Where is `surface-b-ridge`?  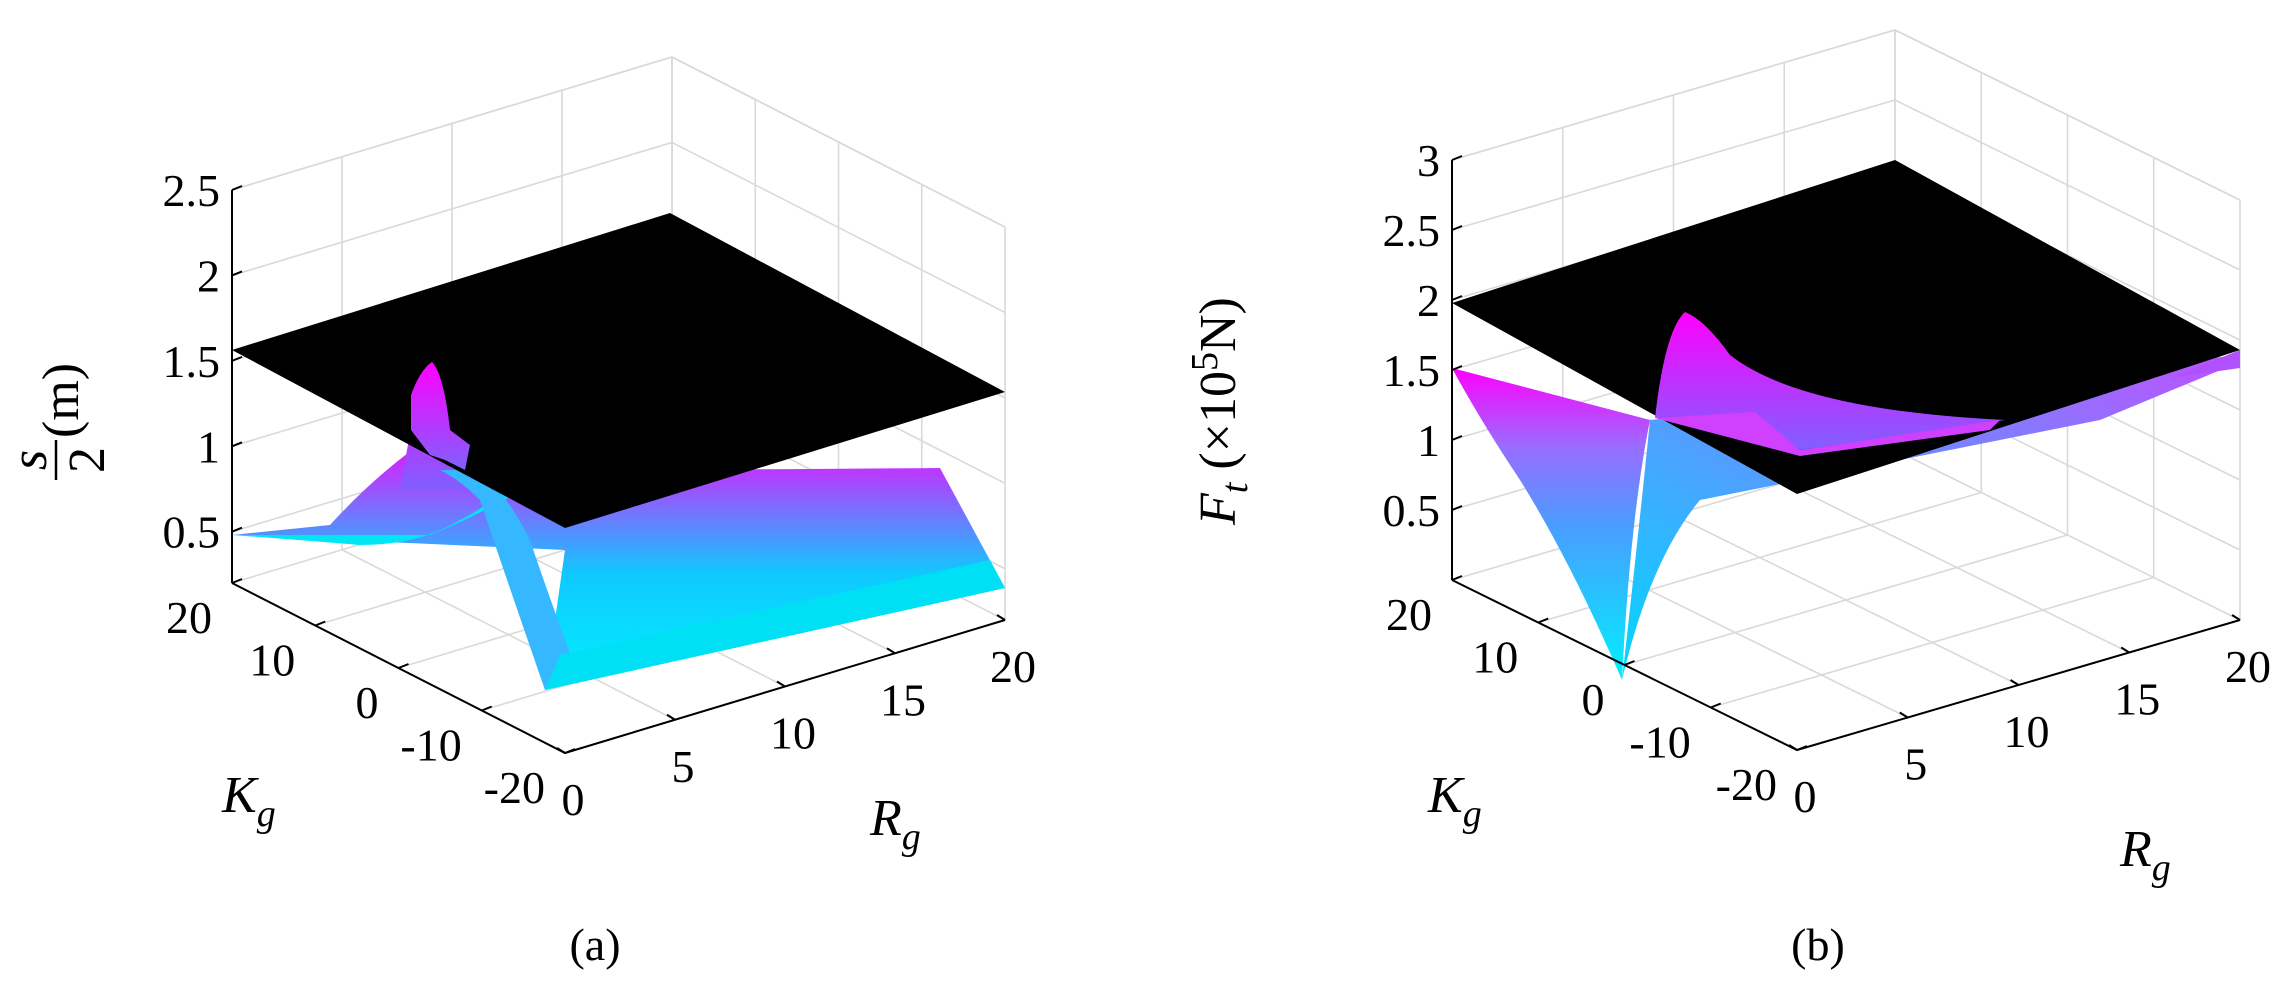
surface-b-ridge is located at coordinates (1830, 381).